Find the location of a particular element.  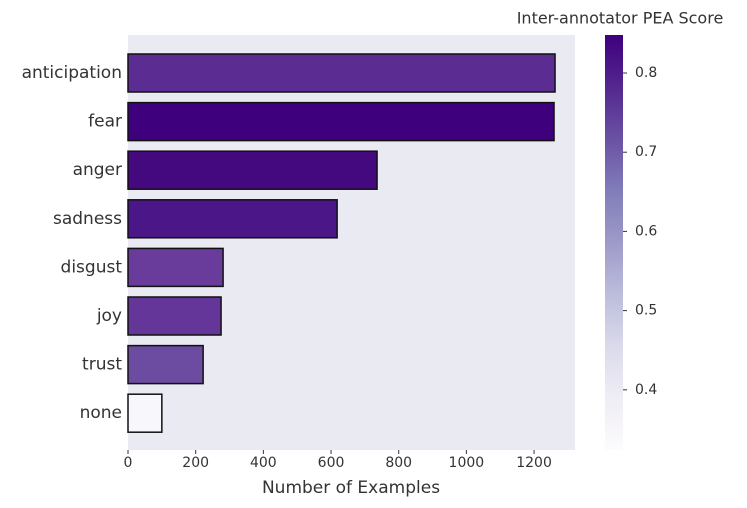

colorbar is located at coordinates (614, 242).